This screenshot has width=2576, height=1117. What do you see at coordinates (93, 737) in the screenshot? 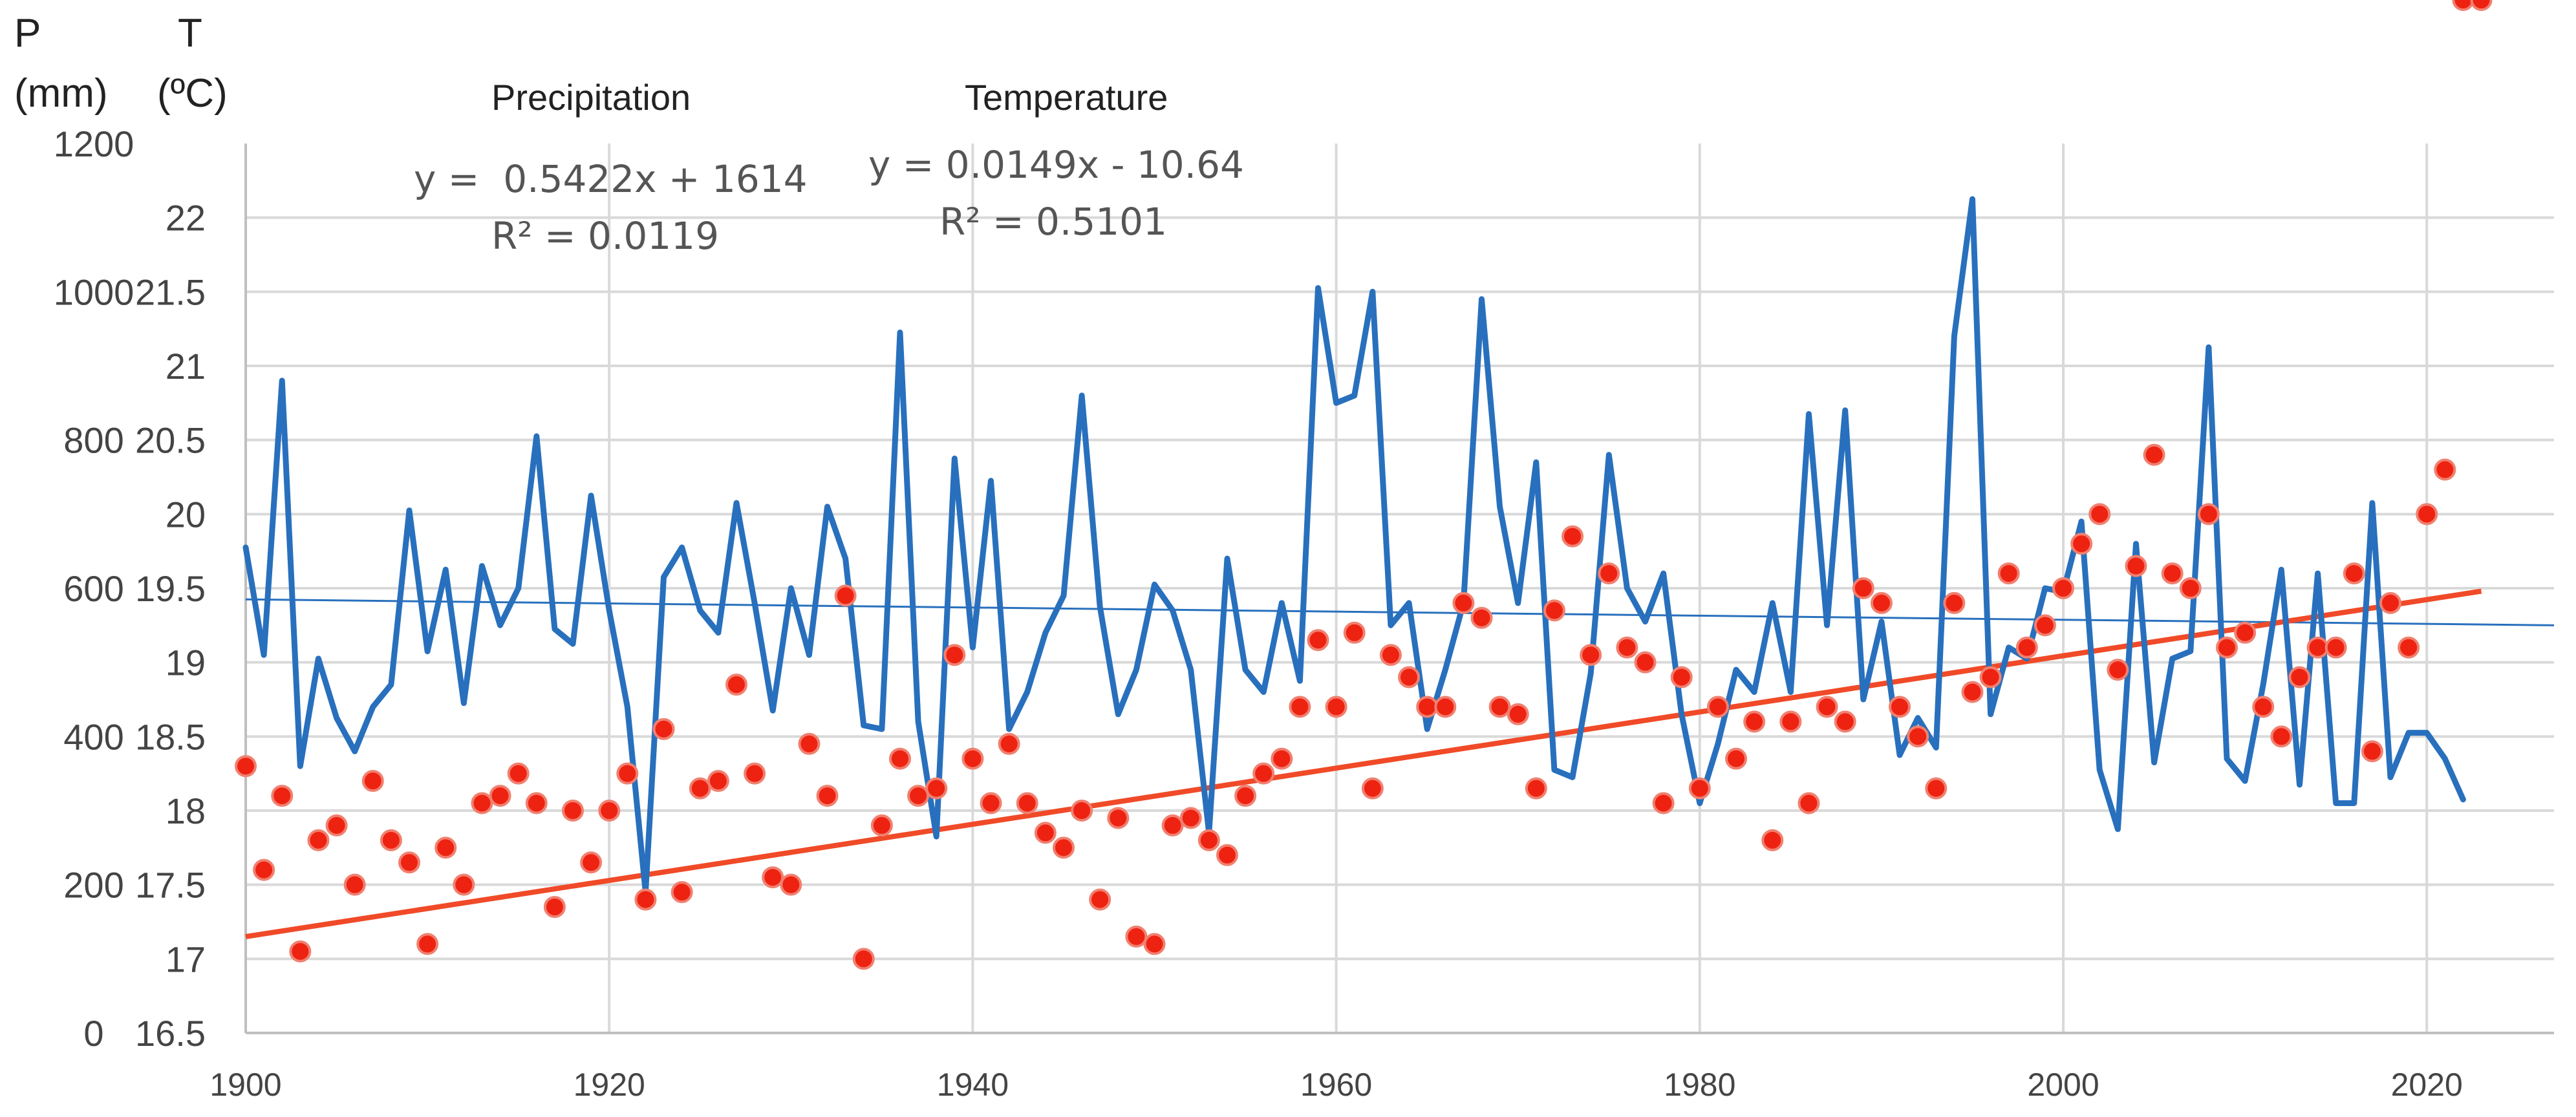
I see `precip-tick-label: 400` at bounding box center [93, 737].